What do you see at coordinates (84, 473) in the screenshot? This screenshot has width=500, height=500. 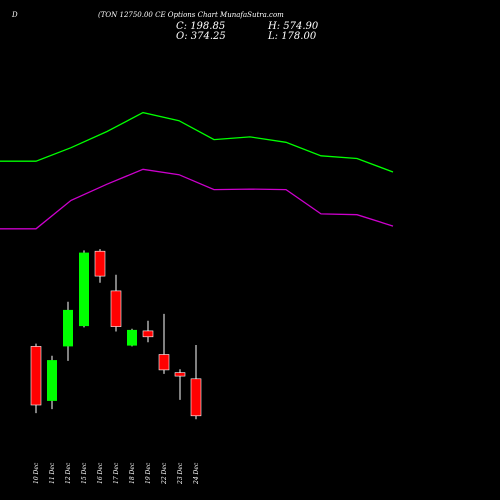 I see `x-tick-label: 15 Dec` at bounding box center [84, 473].